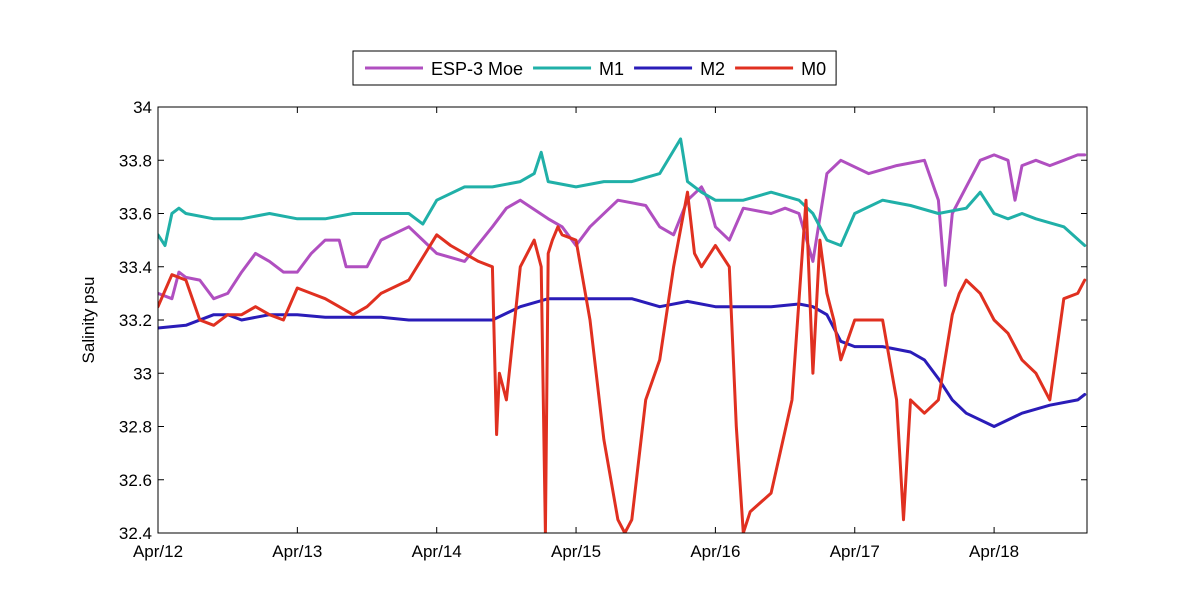 The height and width of the screenshot is (600, 1200). What do you see at coordinates (477, 69) in the screenshot?
I see `legend-label: ESP-3 Moe` at bounding box center [477, 69].